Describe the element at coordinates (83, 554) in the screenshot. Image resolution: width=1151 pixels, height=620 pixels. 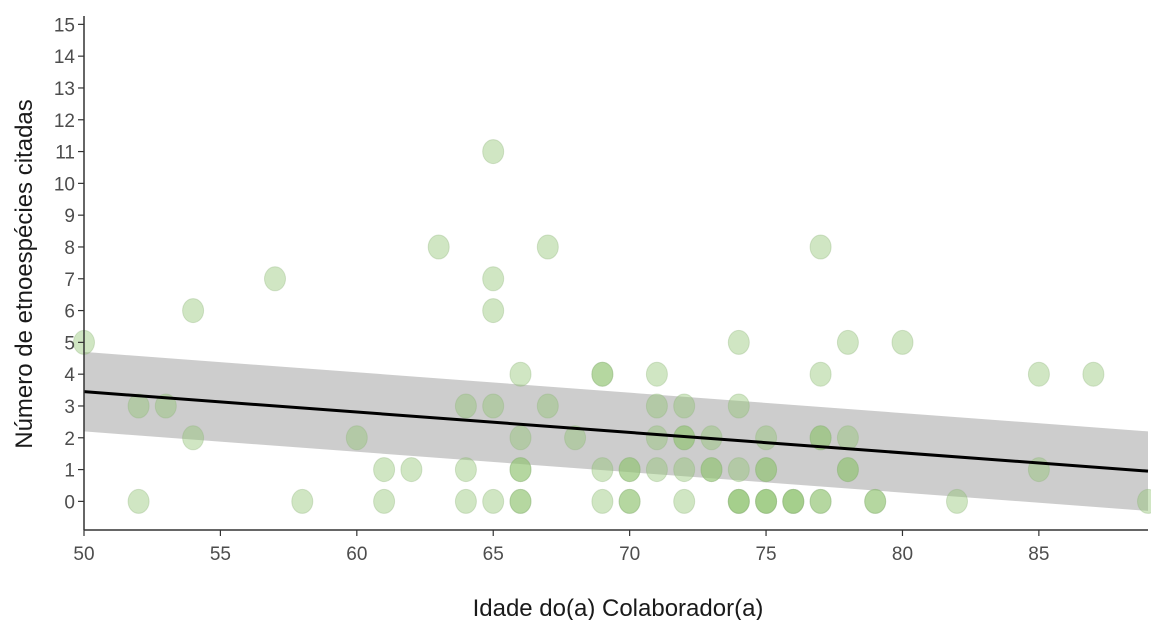
I see `x-tick-label: 50` at that location.